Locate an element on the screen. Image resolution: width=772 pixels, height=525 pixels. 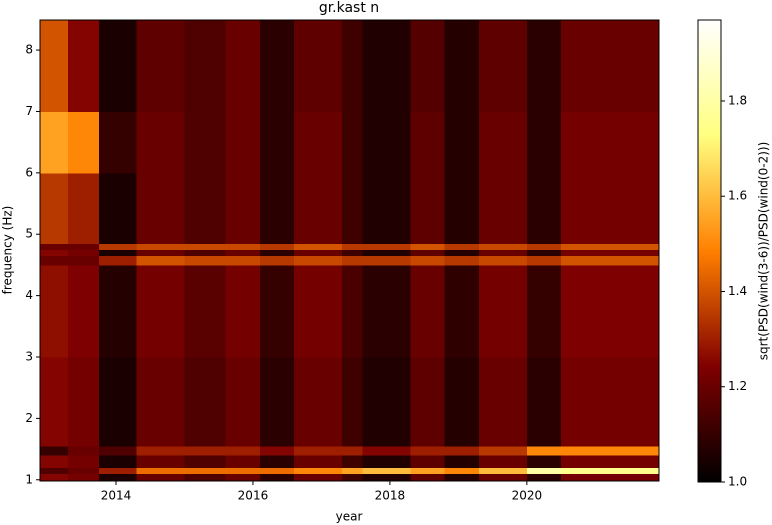
y-tick-label: 6 is located at coordinates (29, 172).